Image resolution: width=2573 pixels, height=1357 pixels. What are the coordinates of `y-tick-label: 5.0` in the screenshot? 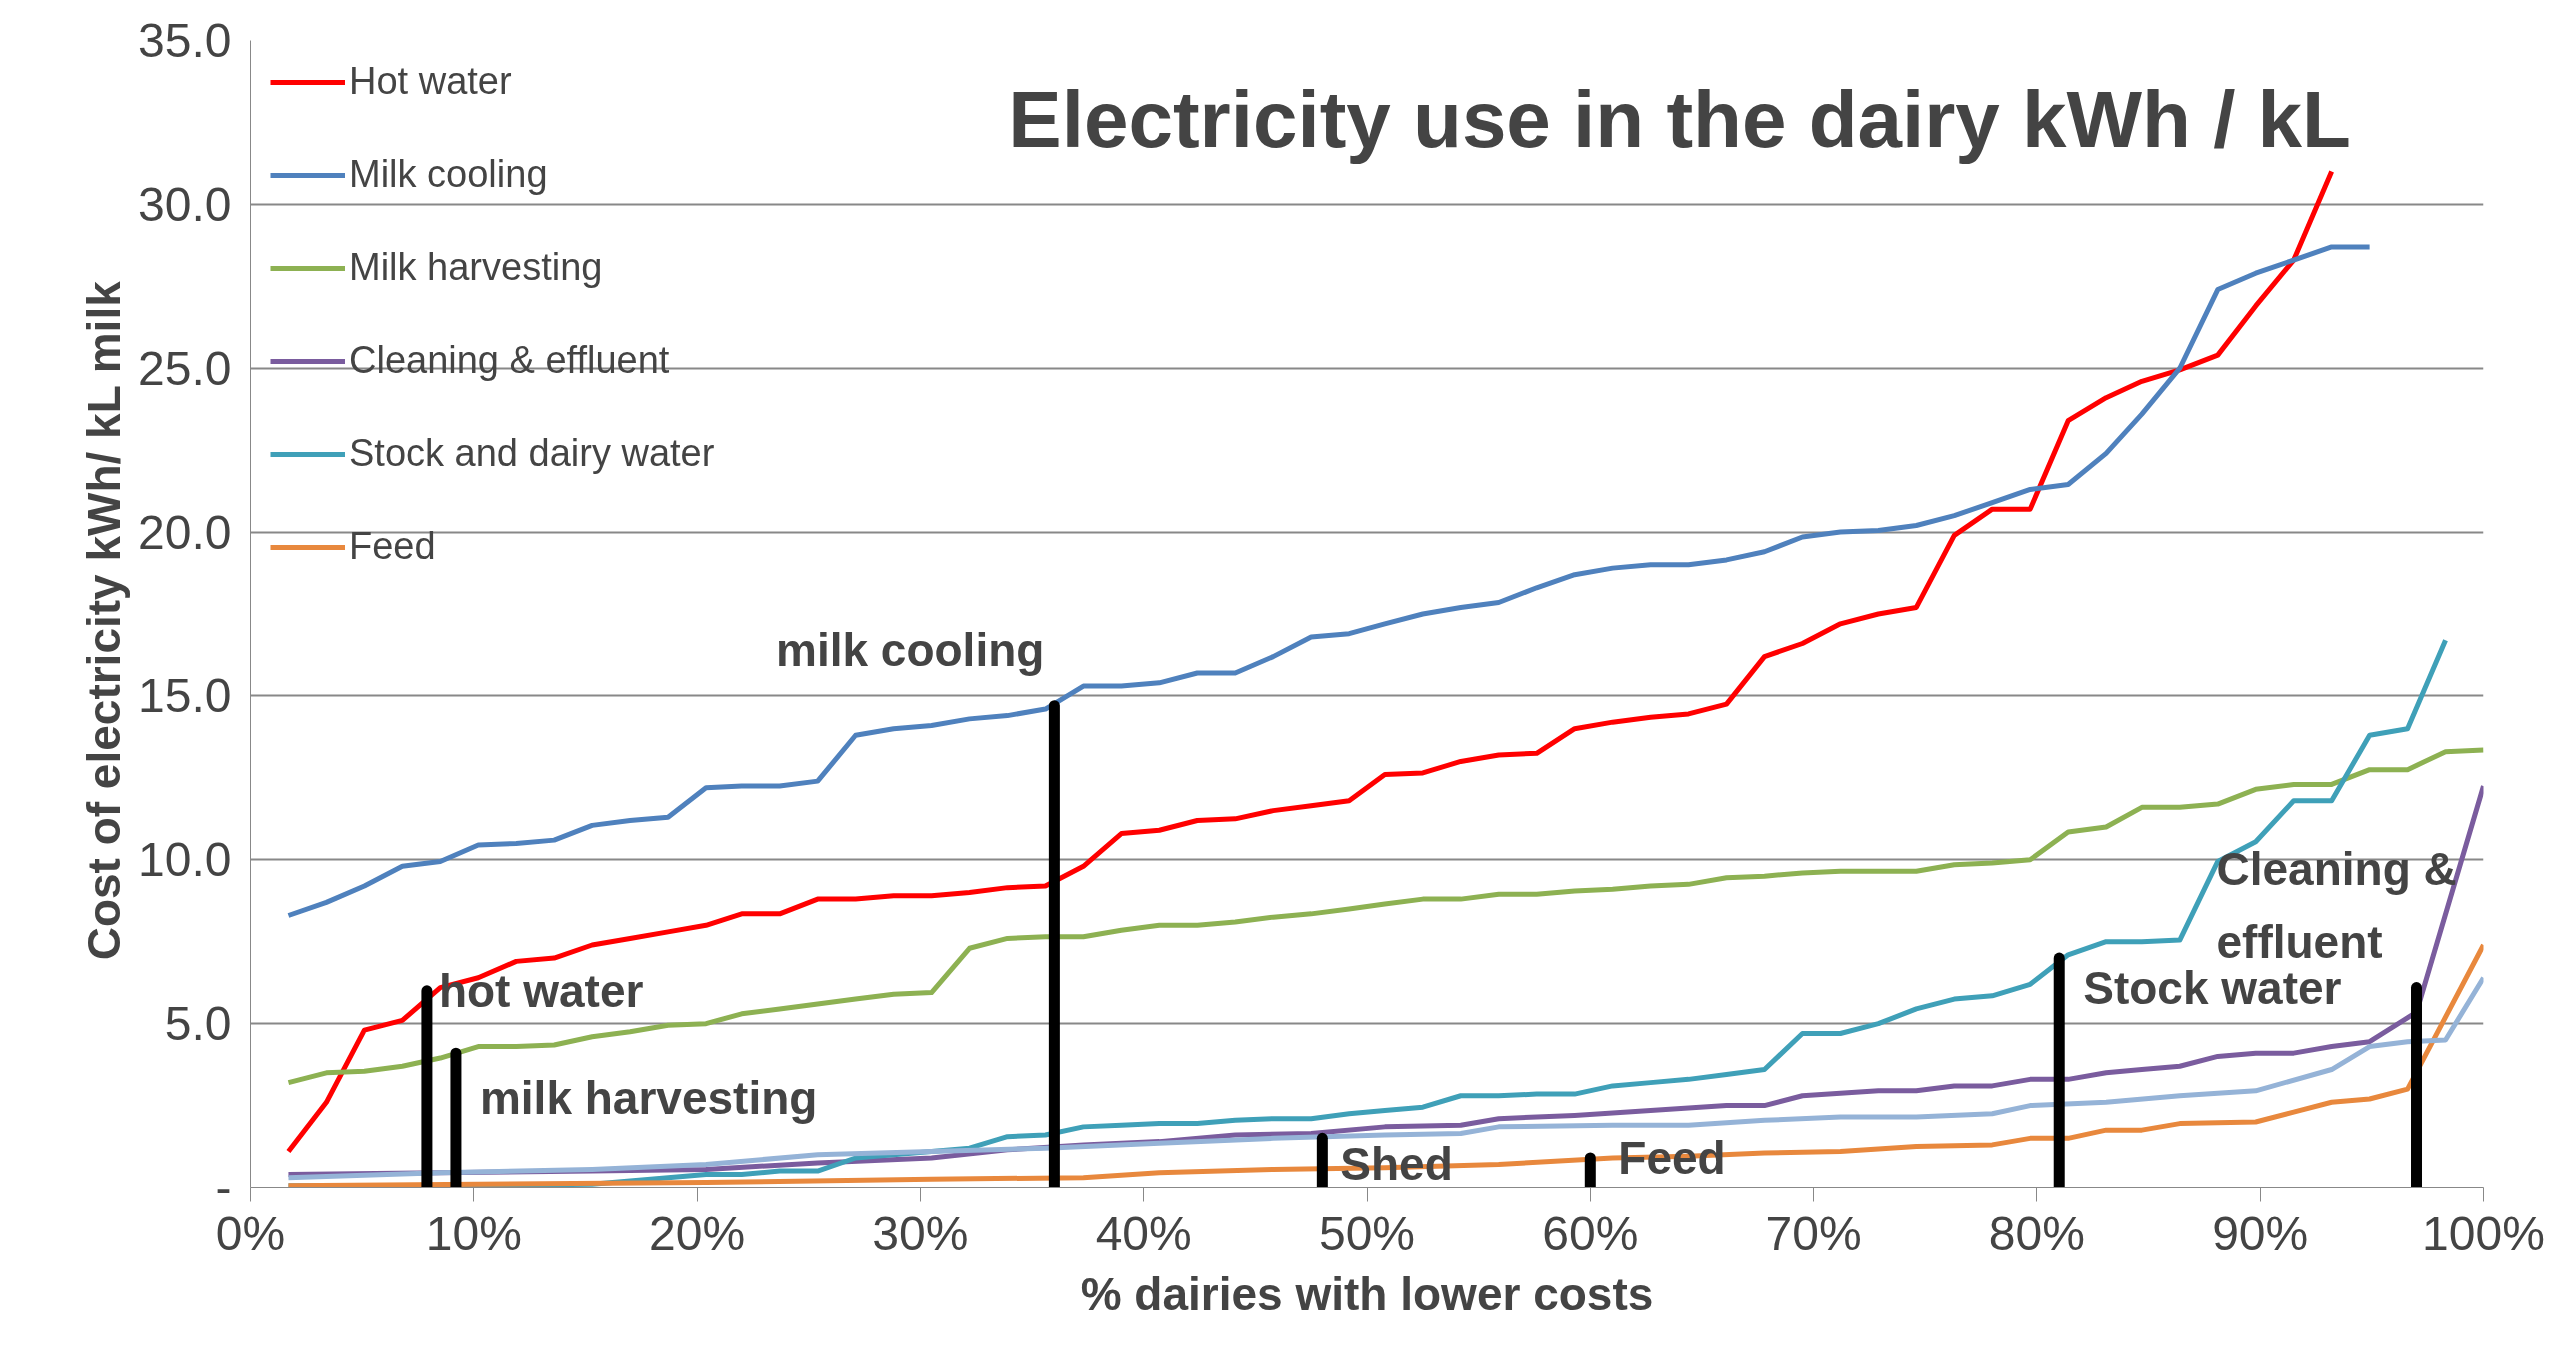 It's located at (198, 1024).